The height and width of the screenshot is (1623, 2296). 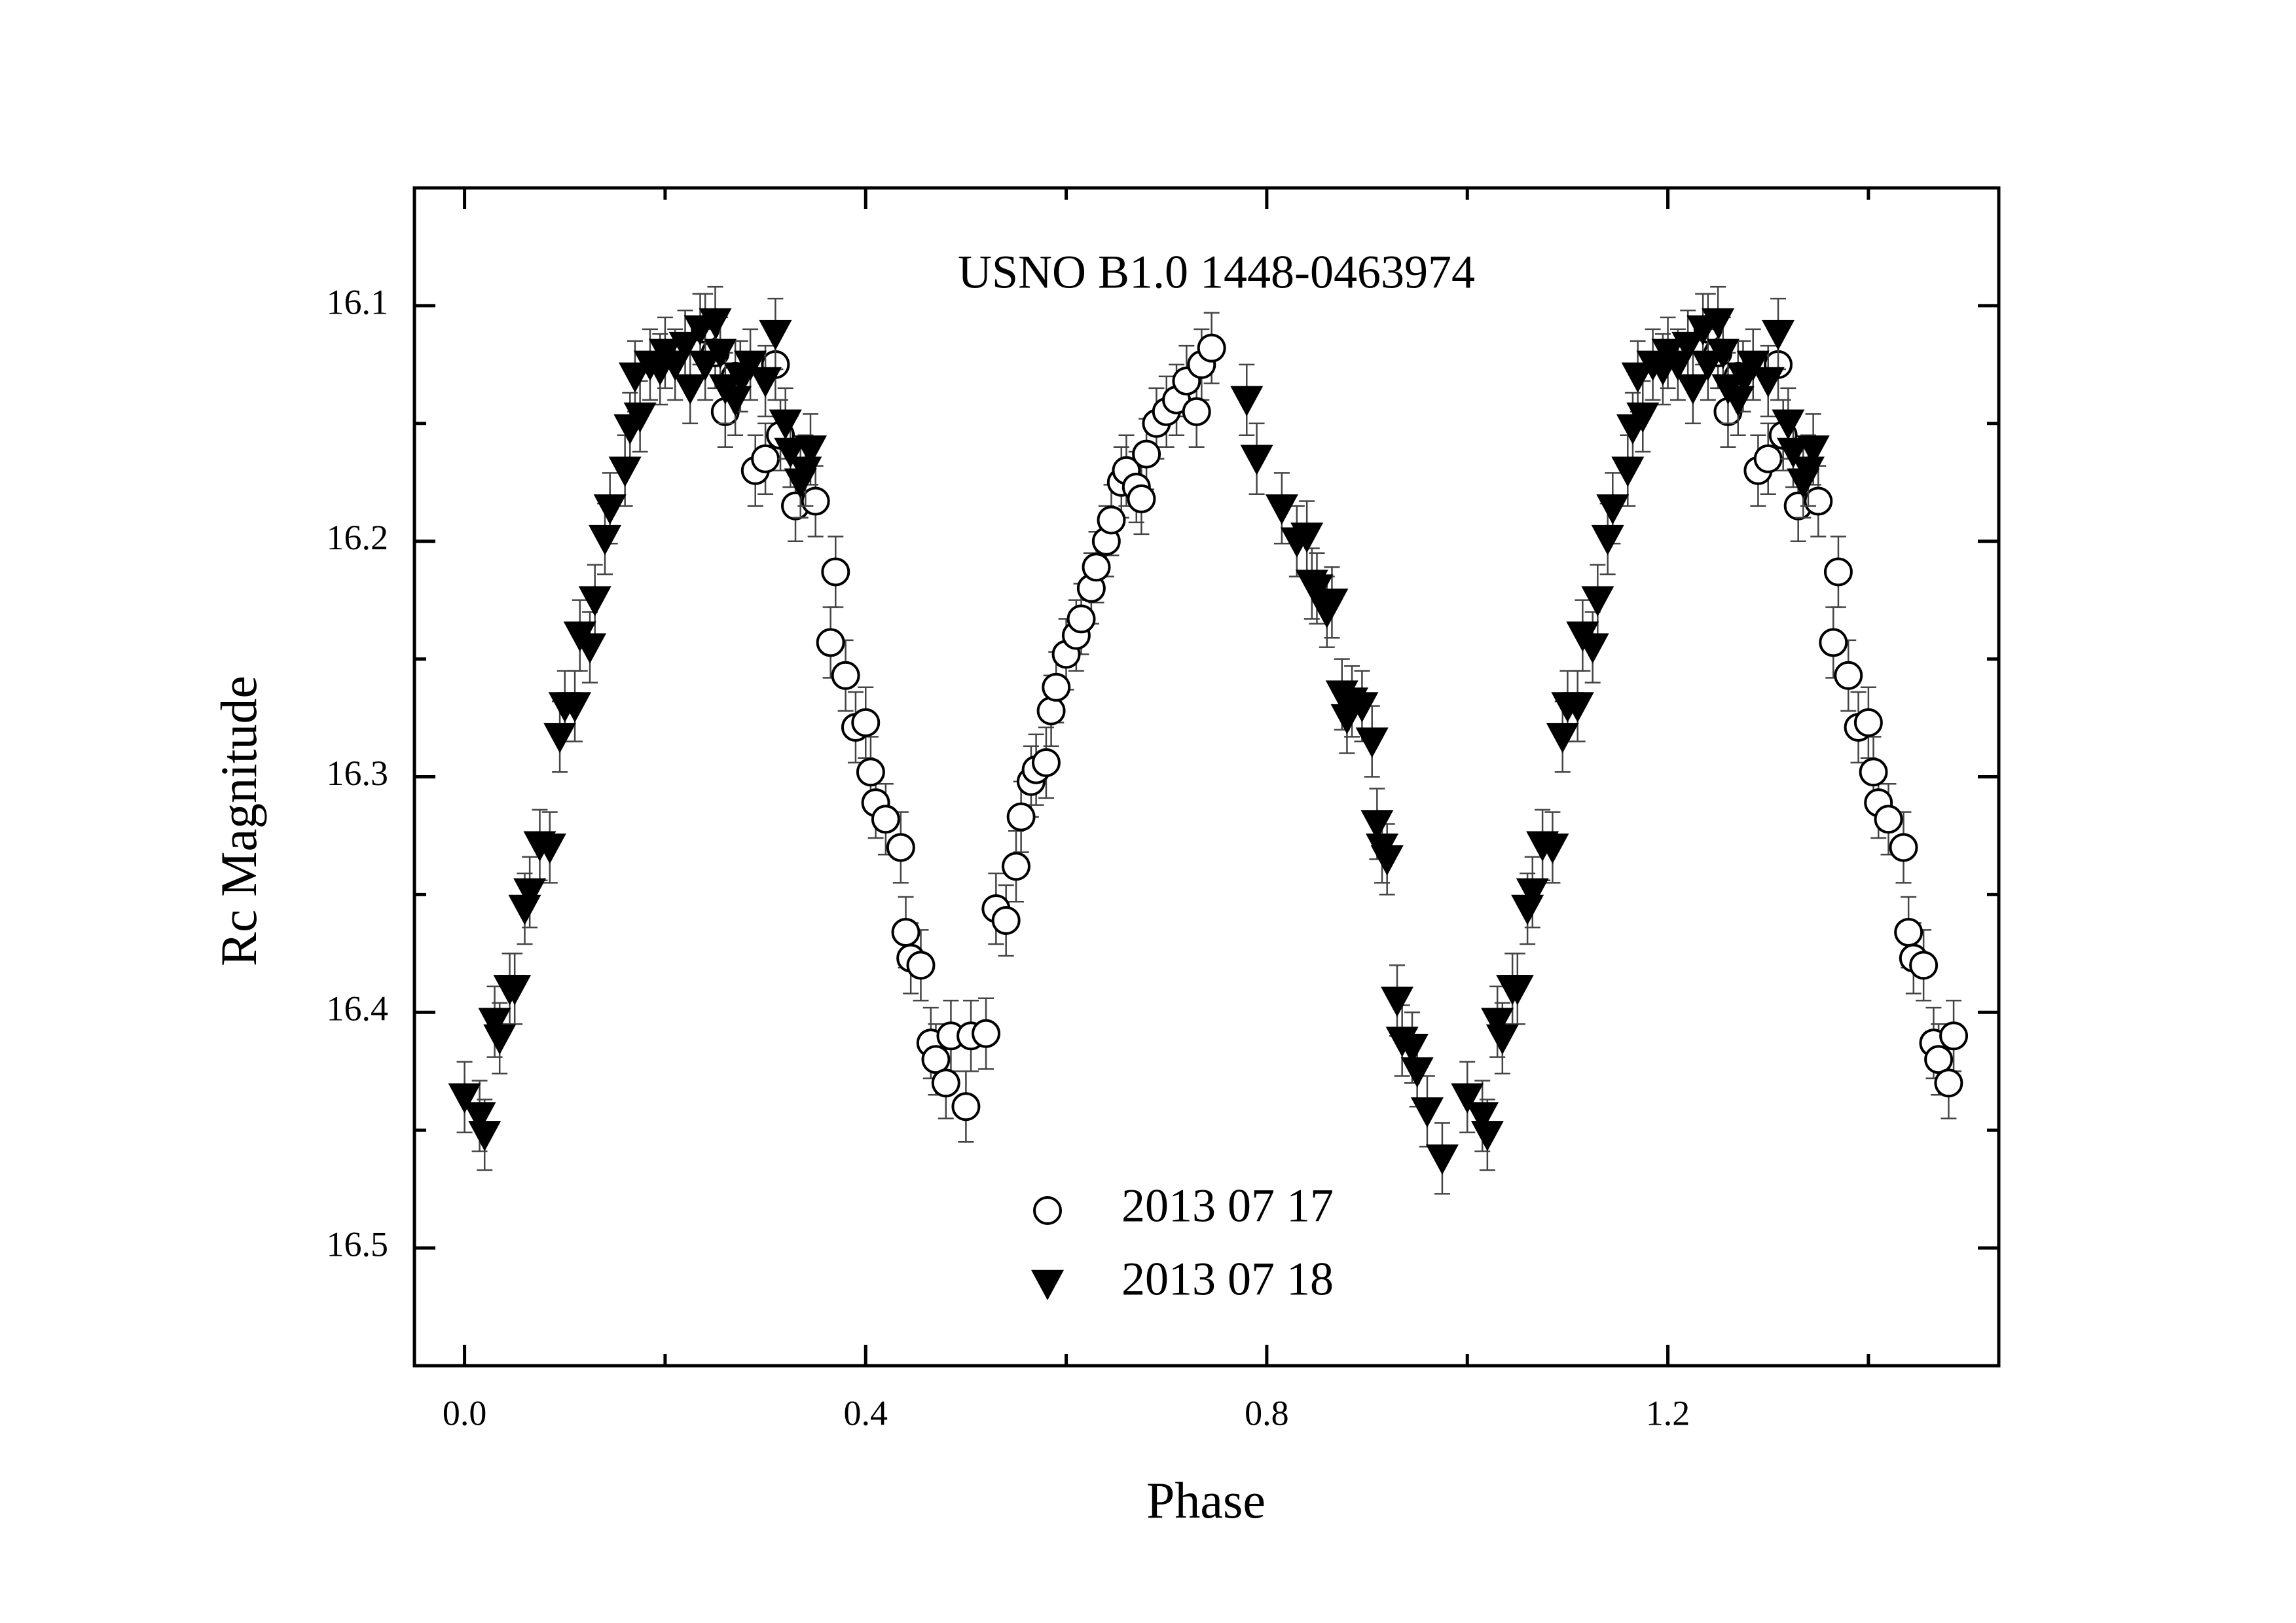 I want to click on y-tick-label: 16.5, so click(x=358, y=1244).